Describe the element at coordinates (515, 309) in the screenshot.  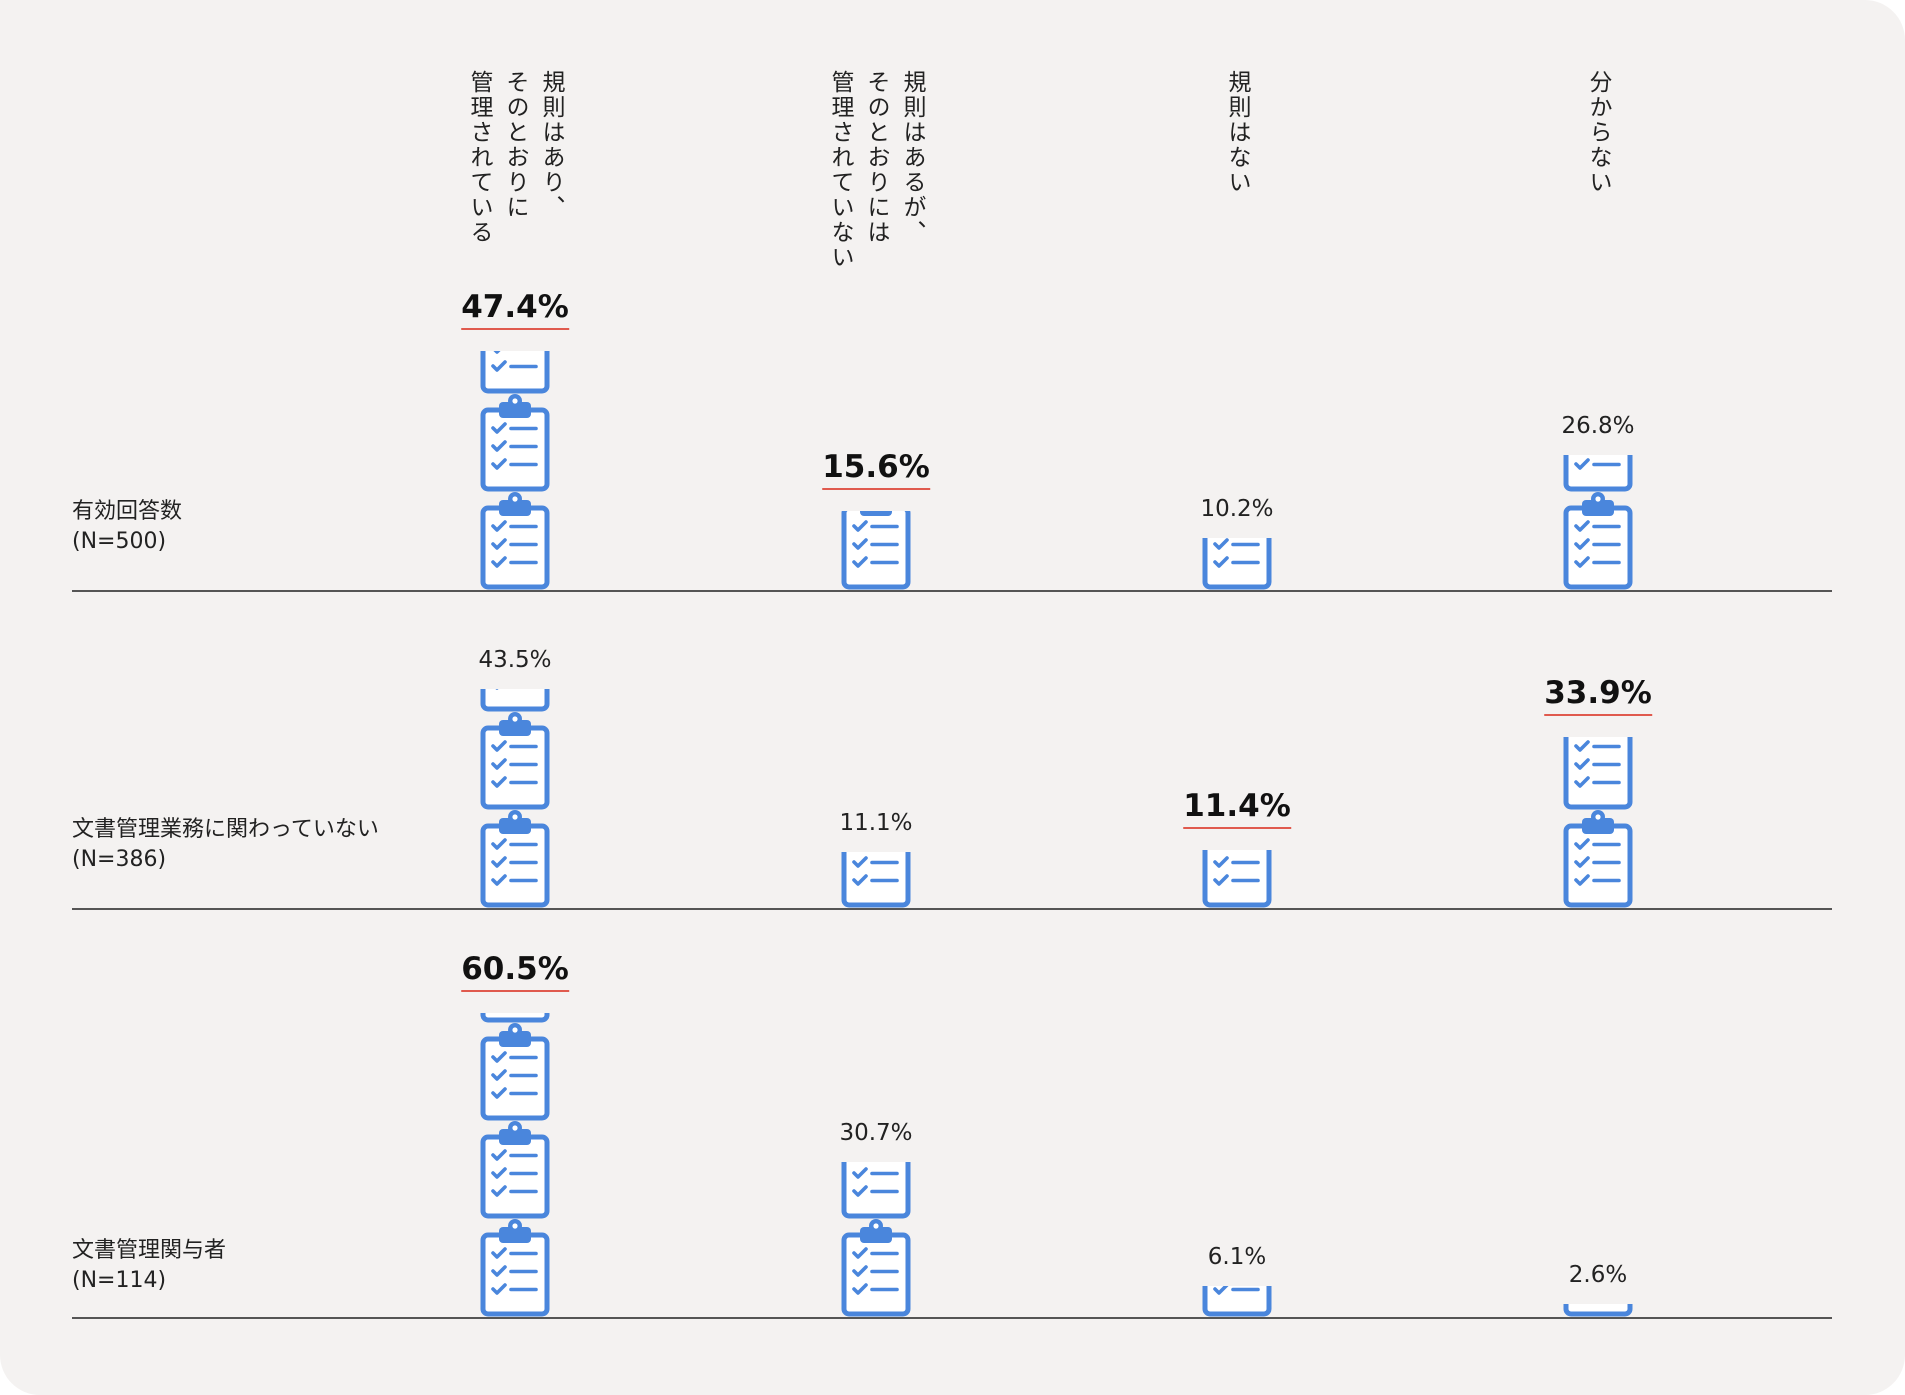
I see `value-label-r1-c1: 47.4%` at that location.